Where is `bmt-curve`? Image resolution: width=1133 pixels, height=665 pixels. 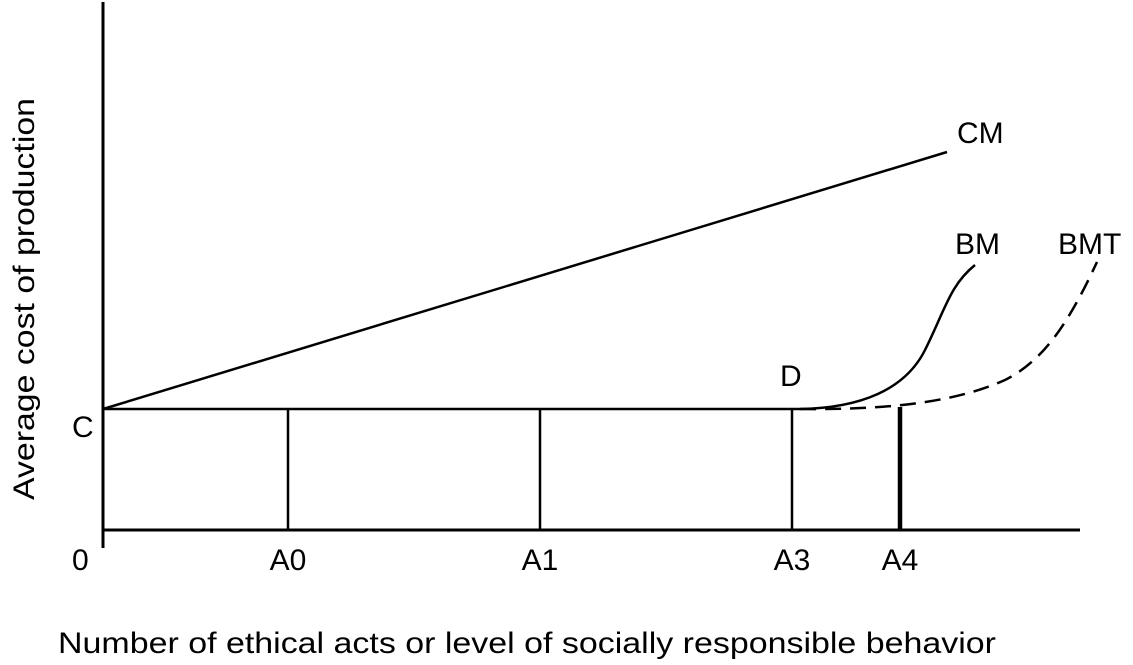
bmt-curve is located at coordinates (949, 336).